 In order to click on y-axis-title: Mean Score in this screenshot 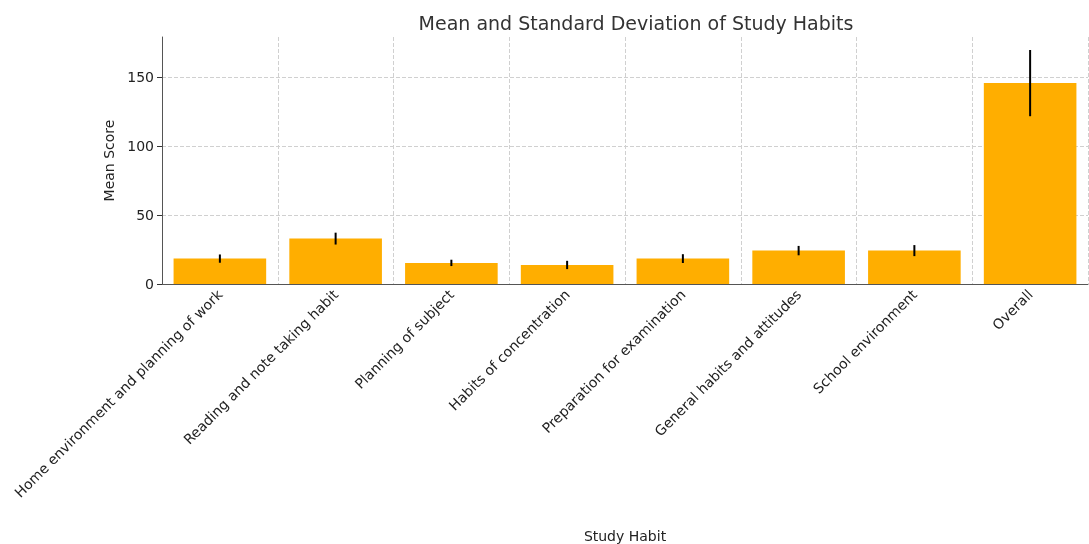, I will do `click(109, 160)`.